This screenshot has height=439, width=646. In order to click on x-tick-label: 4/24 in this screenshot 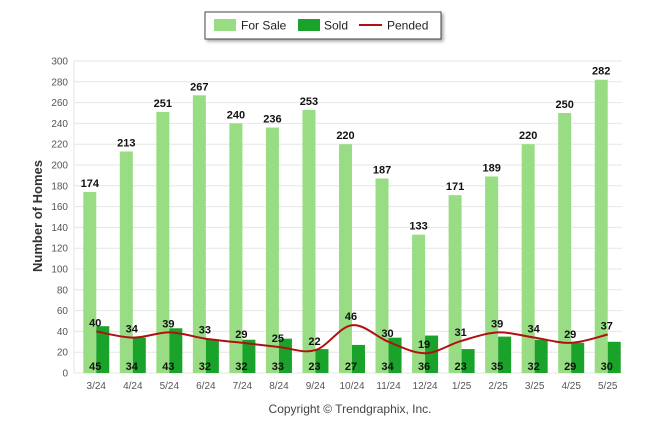, I will do `click(133, 386)`.